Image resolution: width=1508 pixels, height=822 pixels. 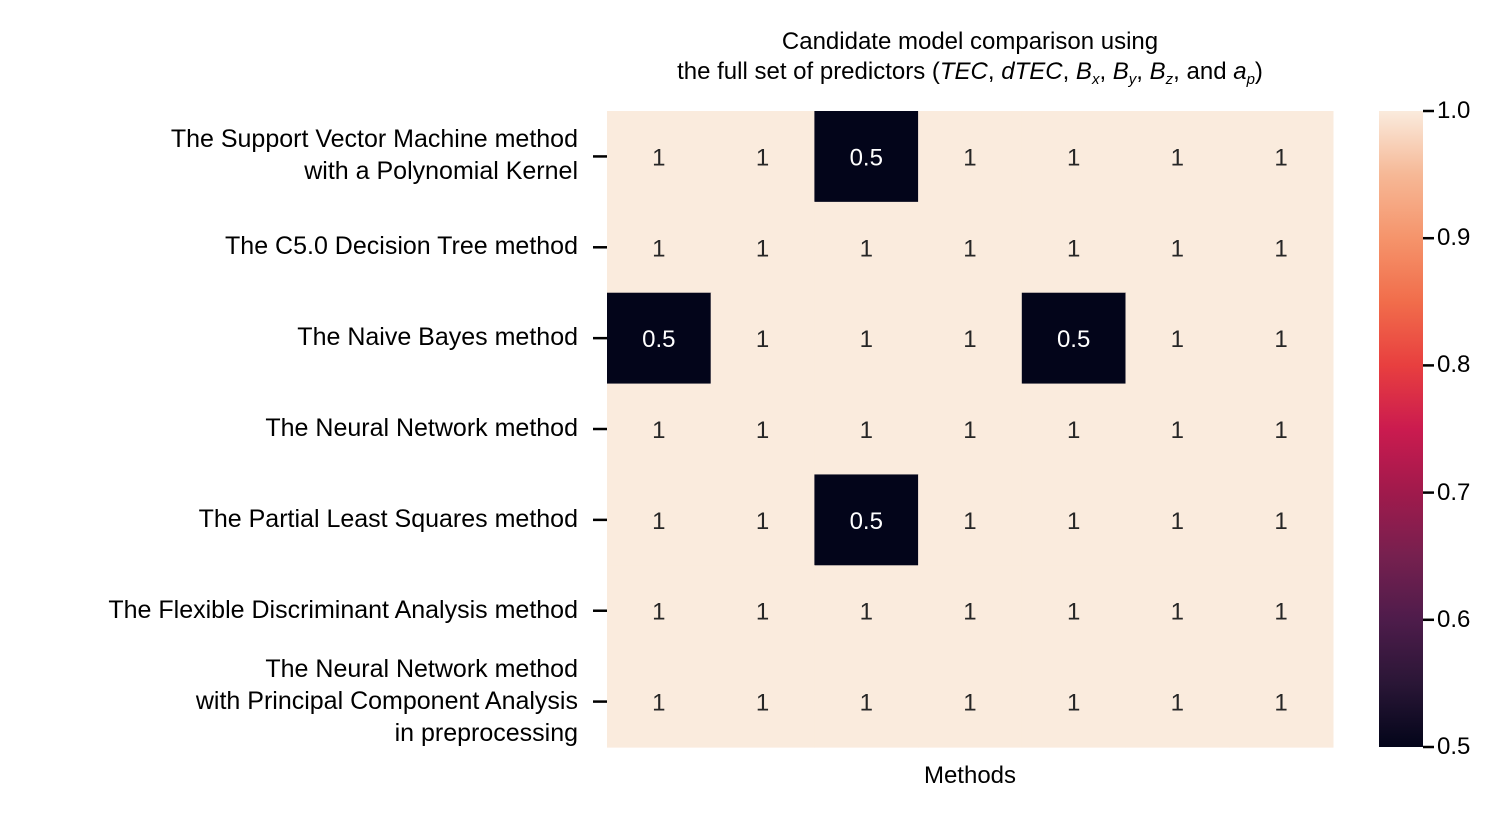 What do you see at coordinates (970, 775) in the screenshot?
I see `x-axis-label: Methods` at bounding box center [970, 775].